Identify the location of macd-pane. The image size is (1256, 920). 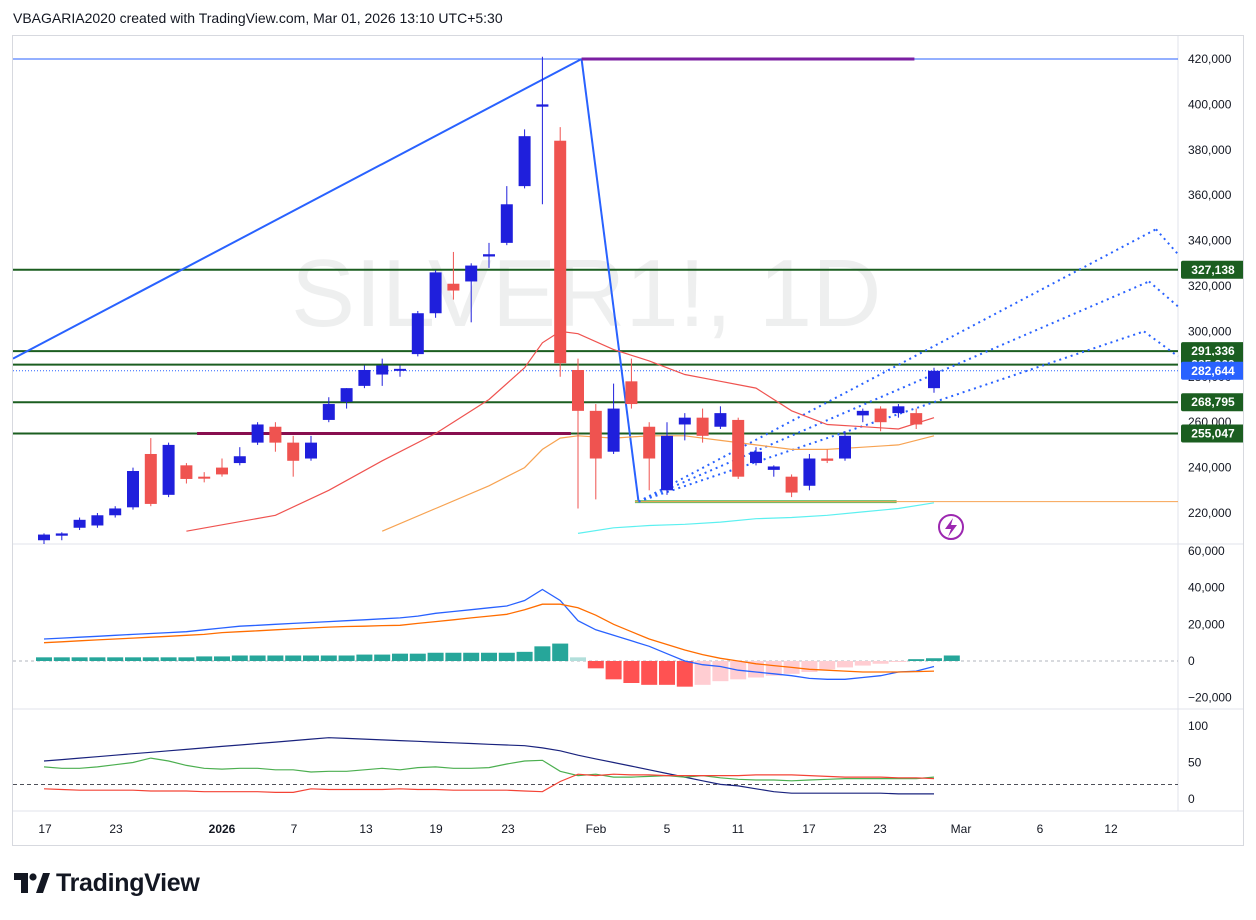
(595, 637).